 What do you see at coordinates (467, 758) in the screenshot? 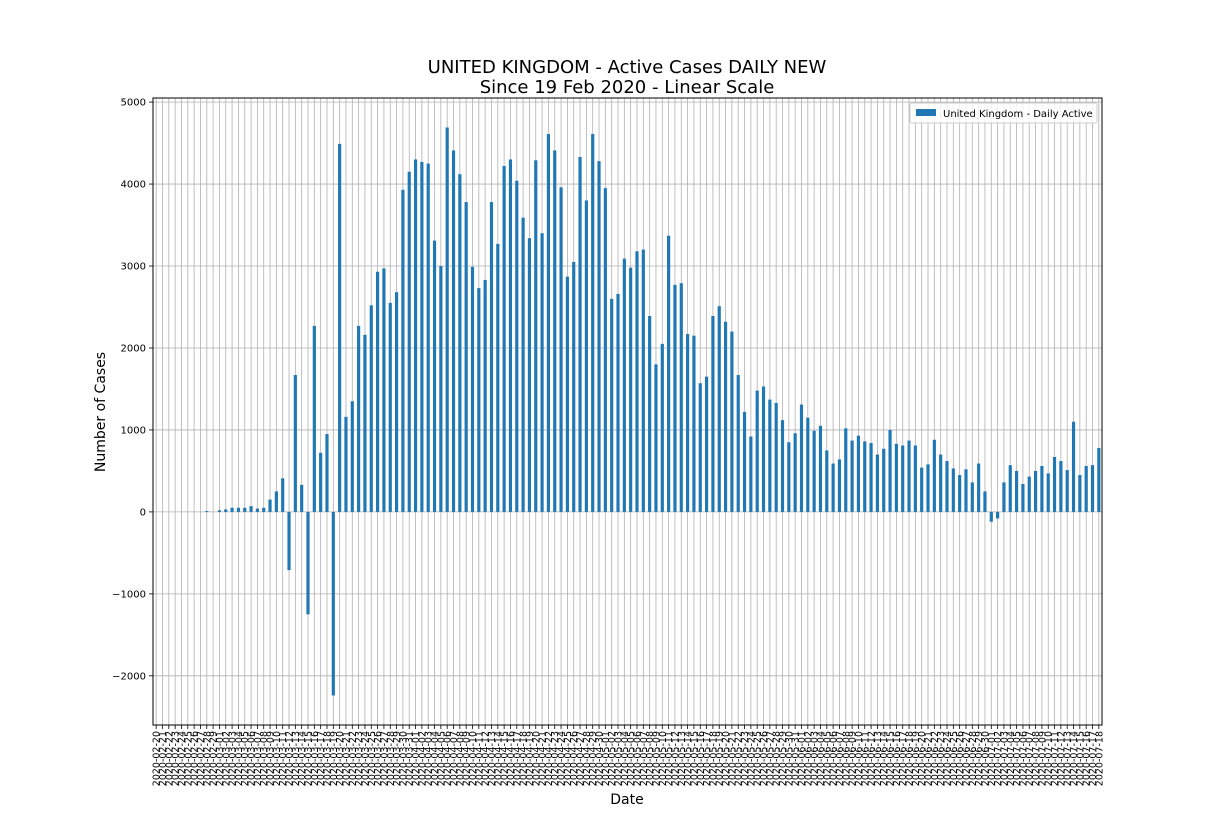
I see `x-tick-label: 2020-04-09` at bounding box center [467, 758].